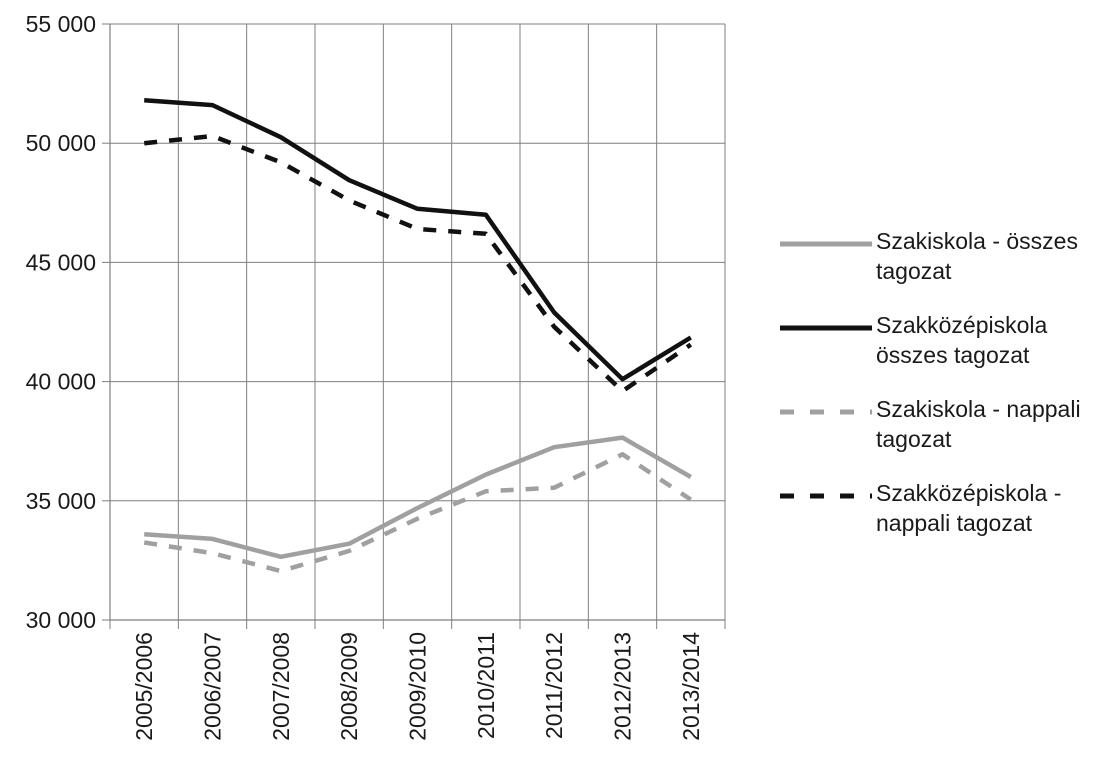 The height and width of the screenshot is (767, 1102). I want to click on legend-item: Szakközépiskola - nappali tagozat, so click(940, 522).